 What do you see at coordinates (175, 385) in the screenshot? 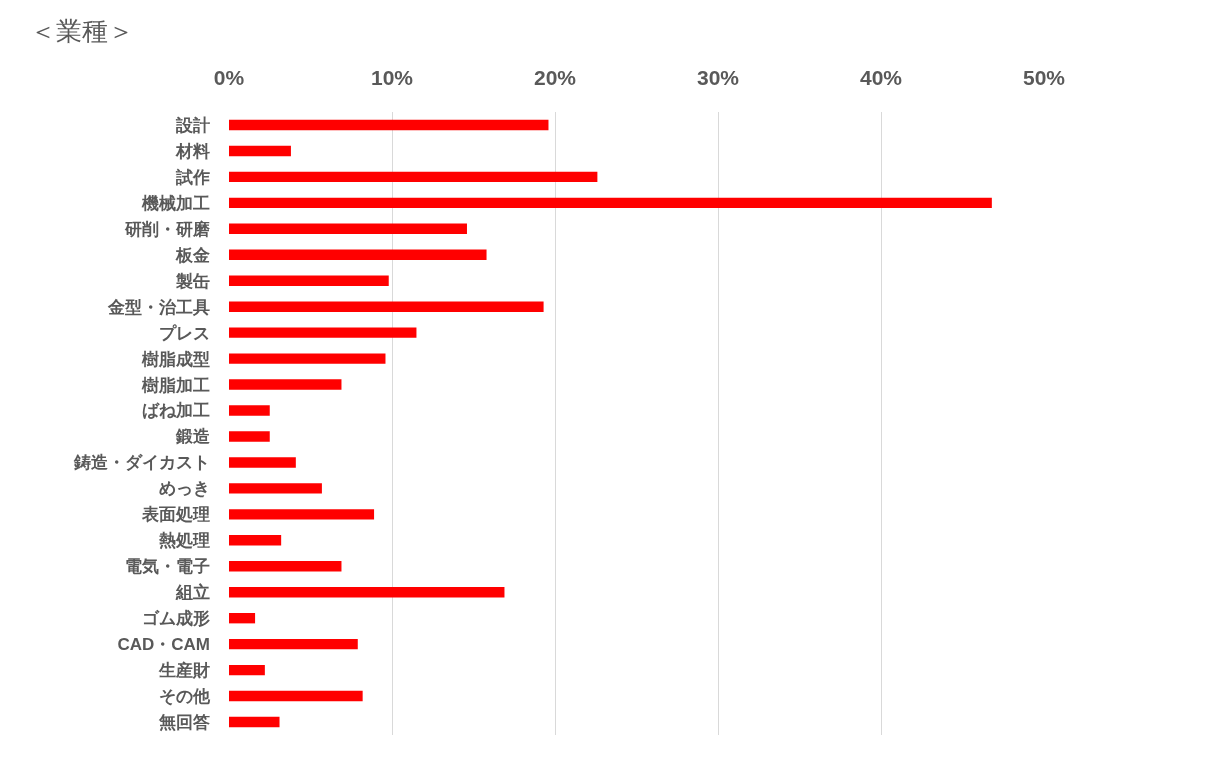
I see `y-tick-label: 樹脂加工` at bounding box center [175, 385].